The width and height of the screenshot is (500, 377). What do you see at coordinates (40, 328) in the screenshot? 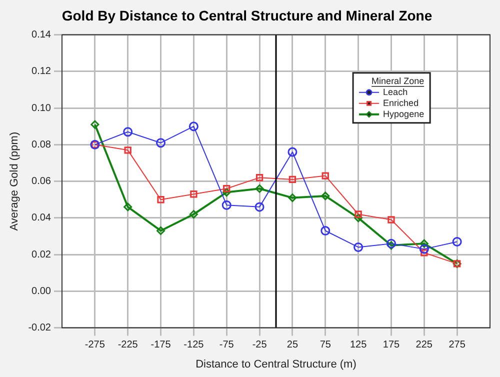
I see `y-tick-label: -0.02` at bounding box center [40, 328].